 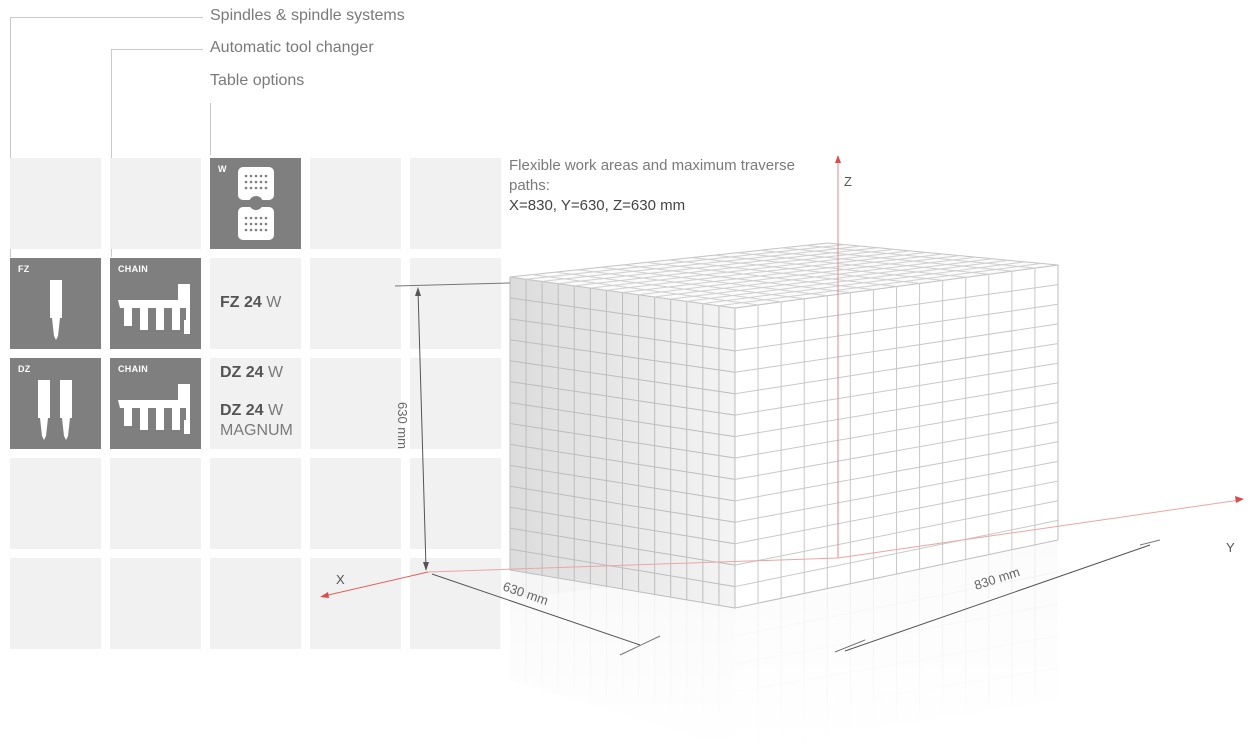 I want to click on leader-spindles-v, so click(x=10, y=137).